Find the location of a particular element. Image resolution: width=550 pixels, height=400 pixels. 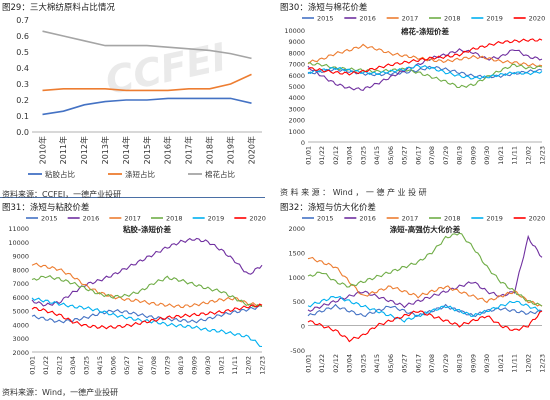

chart-inner-title: 棉花-涤短价差 is located at coordinates (425, 31).